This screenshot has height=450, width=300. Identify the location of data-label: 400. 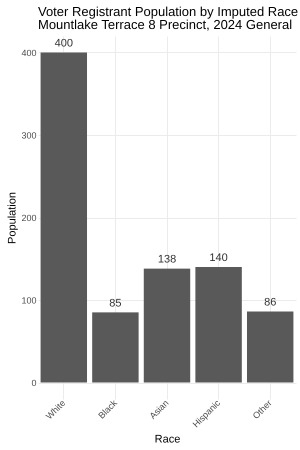
(63, 44).